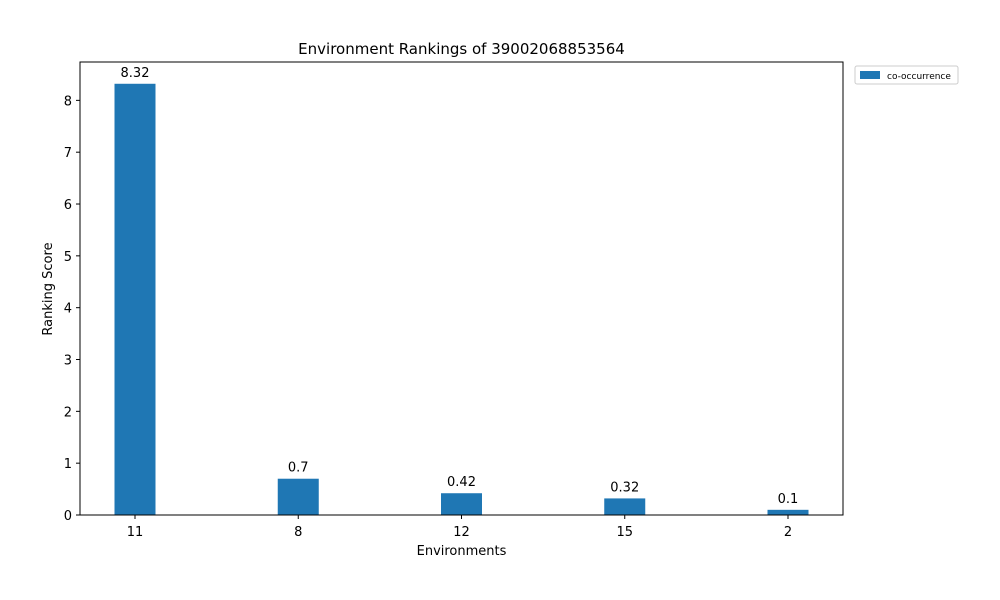  What do you see at coordinates (68, 205) in the screenshot?
I see `y-tick-label-6: 6` at bounding box center [68, 205].